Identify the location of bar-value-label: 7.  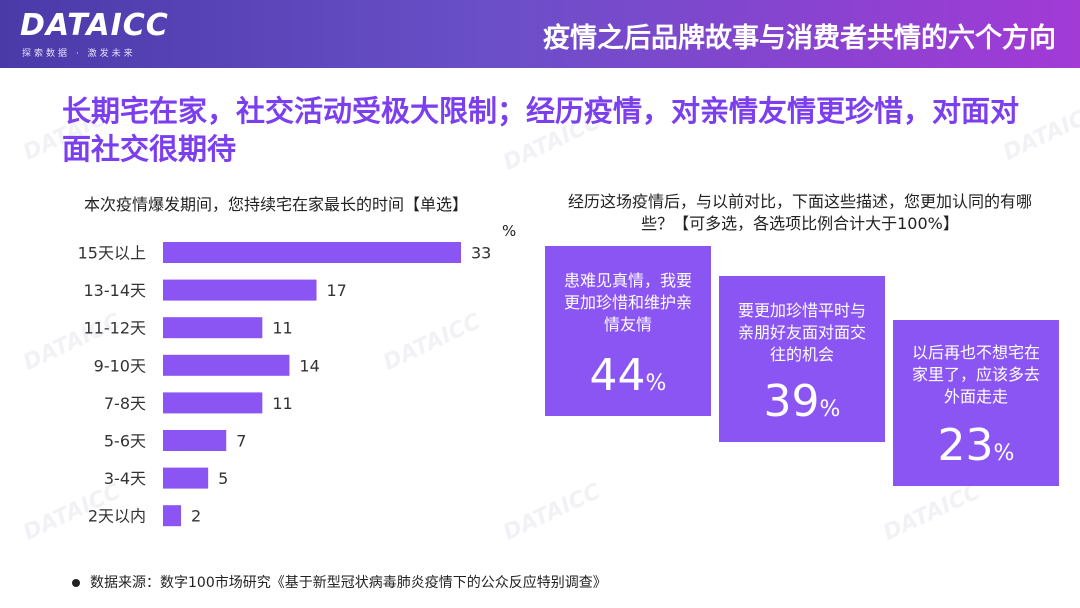
(241, 441).